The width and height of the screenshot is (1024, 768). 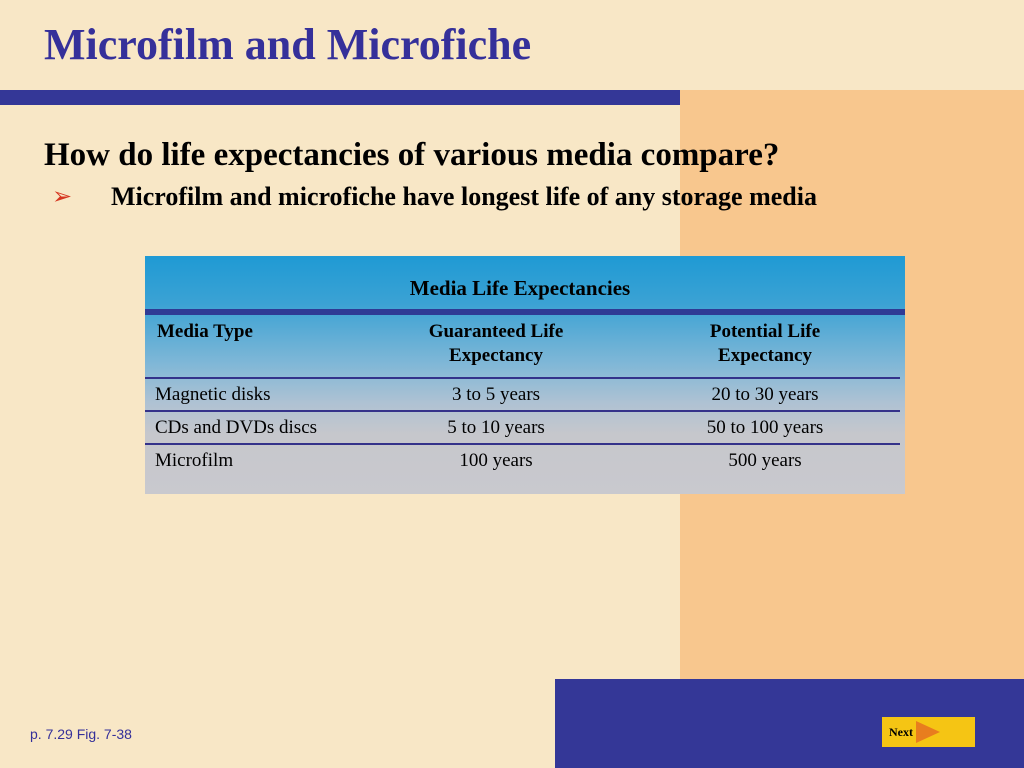 What do you see at coordinates (496, 355) in the screenshot?
I see `header-guaranteed-line2: Expectancy` at bounding box center [496, 355].